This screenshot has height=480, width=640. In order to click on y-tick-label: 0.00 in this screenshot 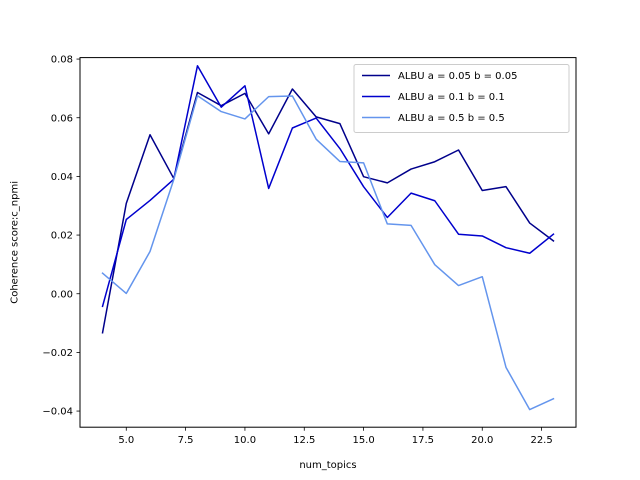, I will do `click(62, 294)`.